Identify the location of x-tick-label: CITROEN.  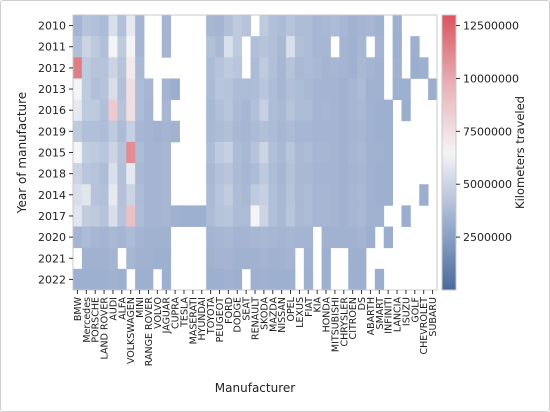
(353, 318).